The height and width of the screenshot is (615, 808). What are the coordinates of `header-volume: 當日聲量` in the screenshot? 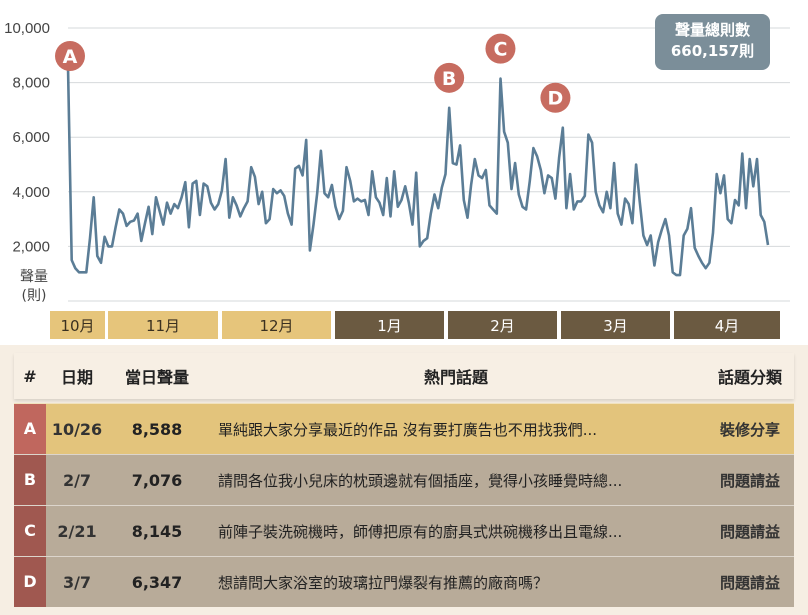 It's located at (156, 377).